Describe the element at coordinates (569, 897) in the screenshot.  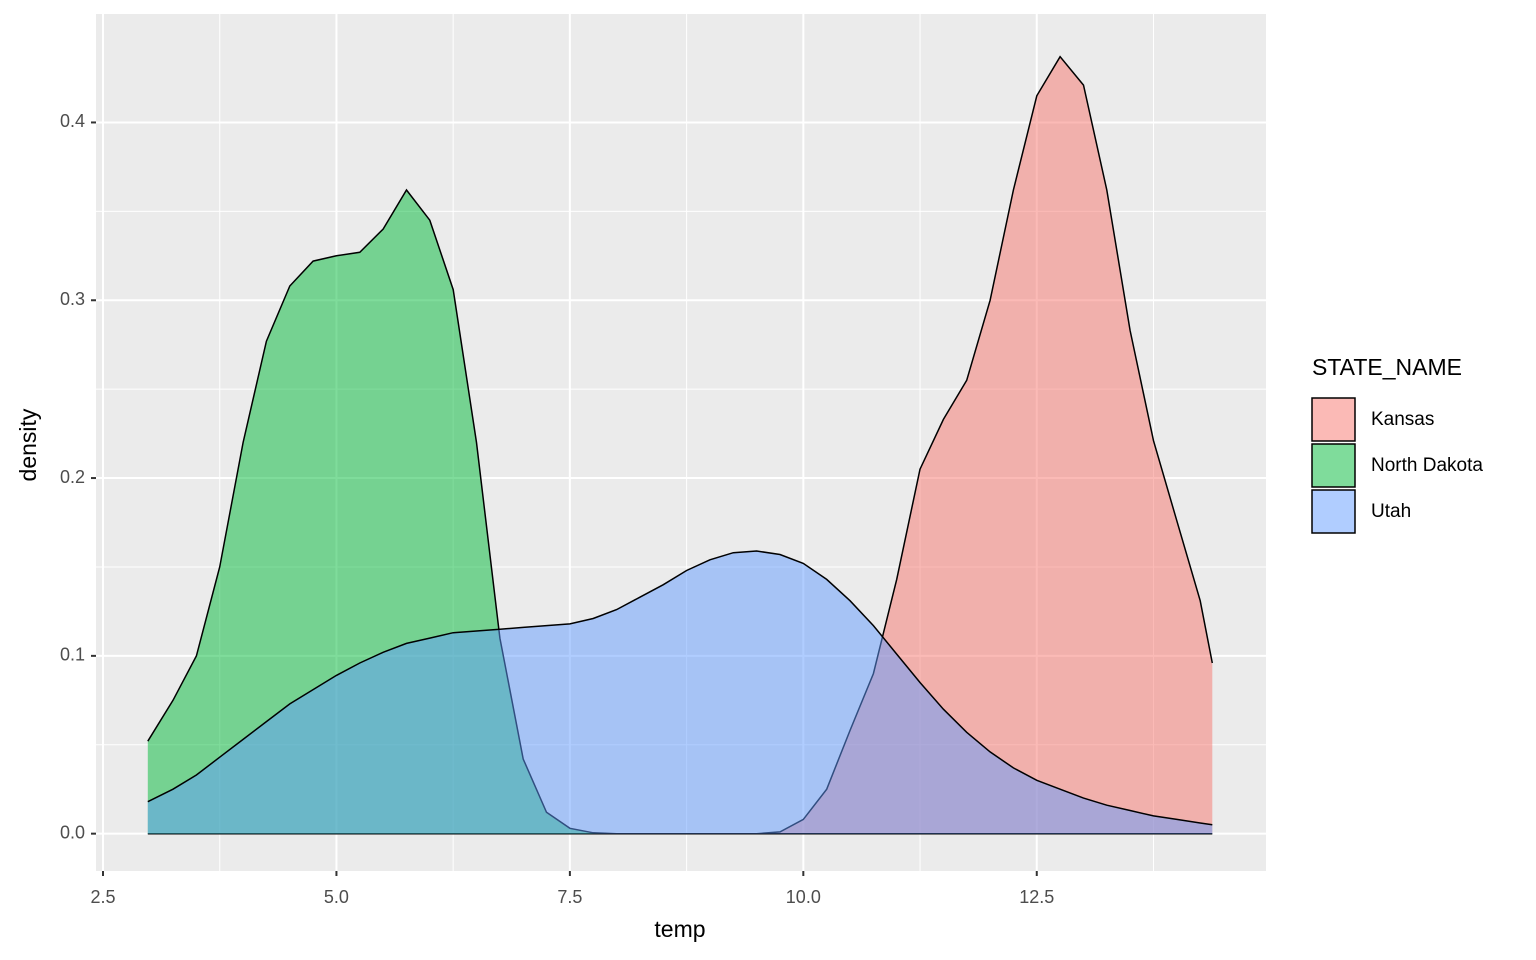
I see `x-tick-label: 7.5` at that location.